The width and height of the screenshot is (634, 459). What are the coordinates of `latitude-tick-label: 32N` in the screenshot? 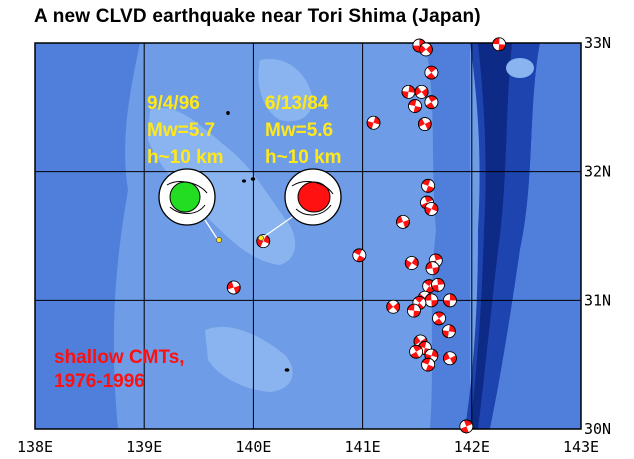 It's located at (597, 172).